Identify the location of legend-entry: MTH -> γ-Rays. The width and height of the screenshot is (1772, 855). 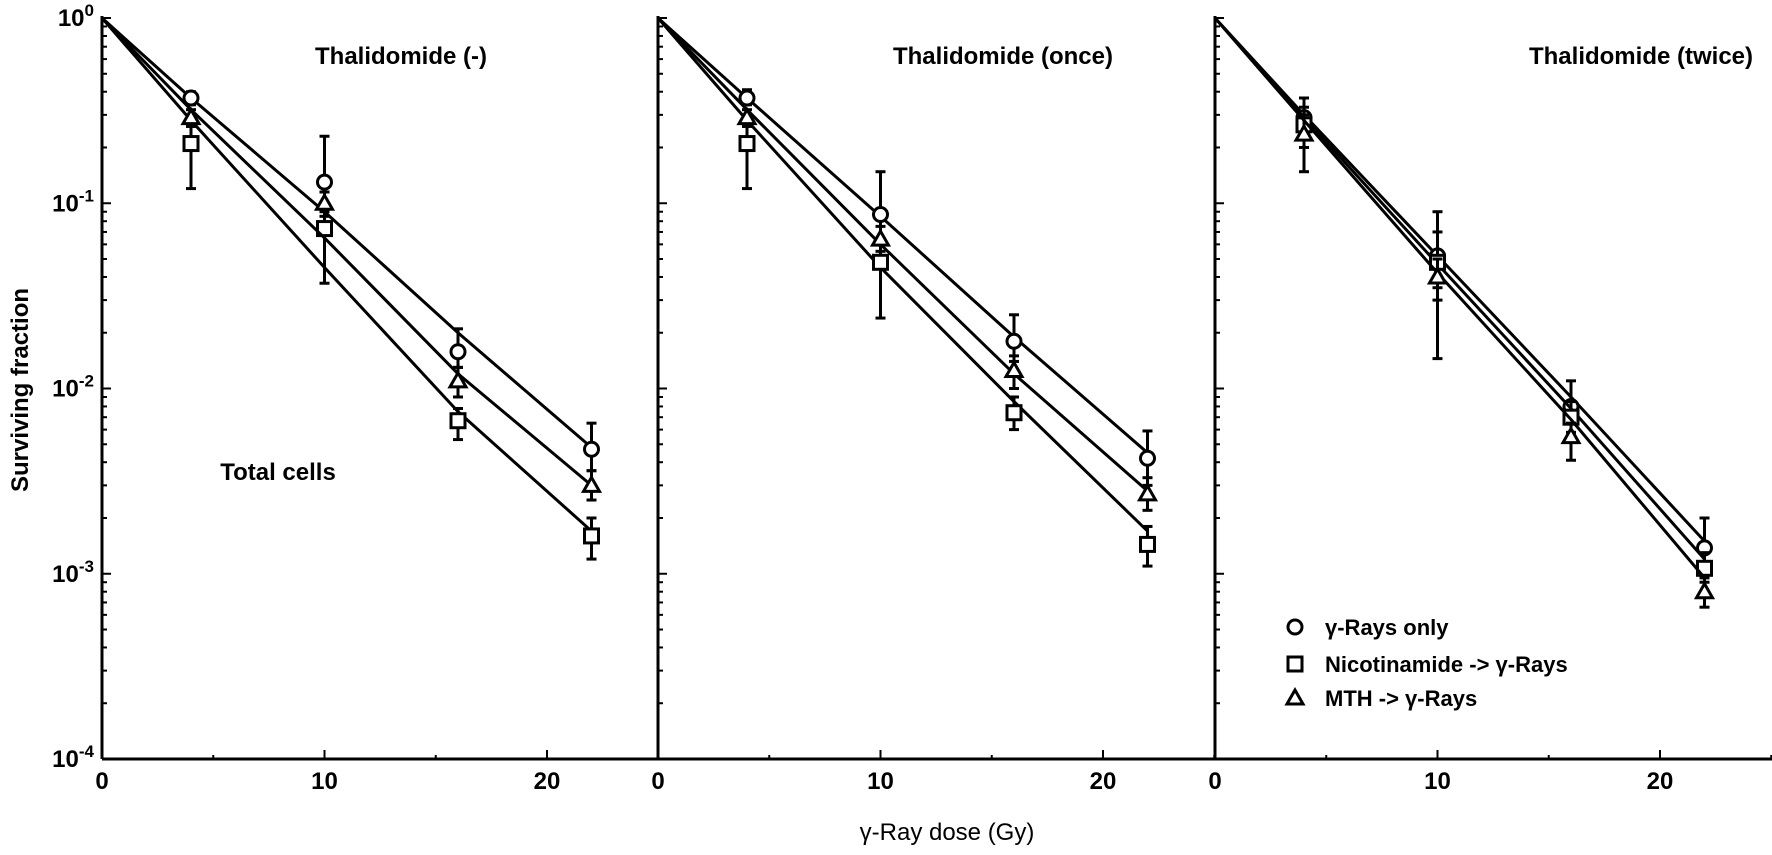
(1380, 698).